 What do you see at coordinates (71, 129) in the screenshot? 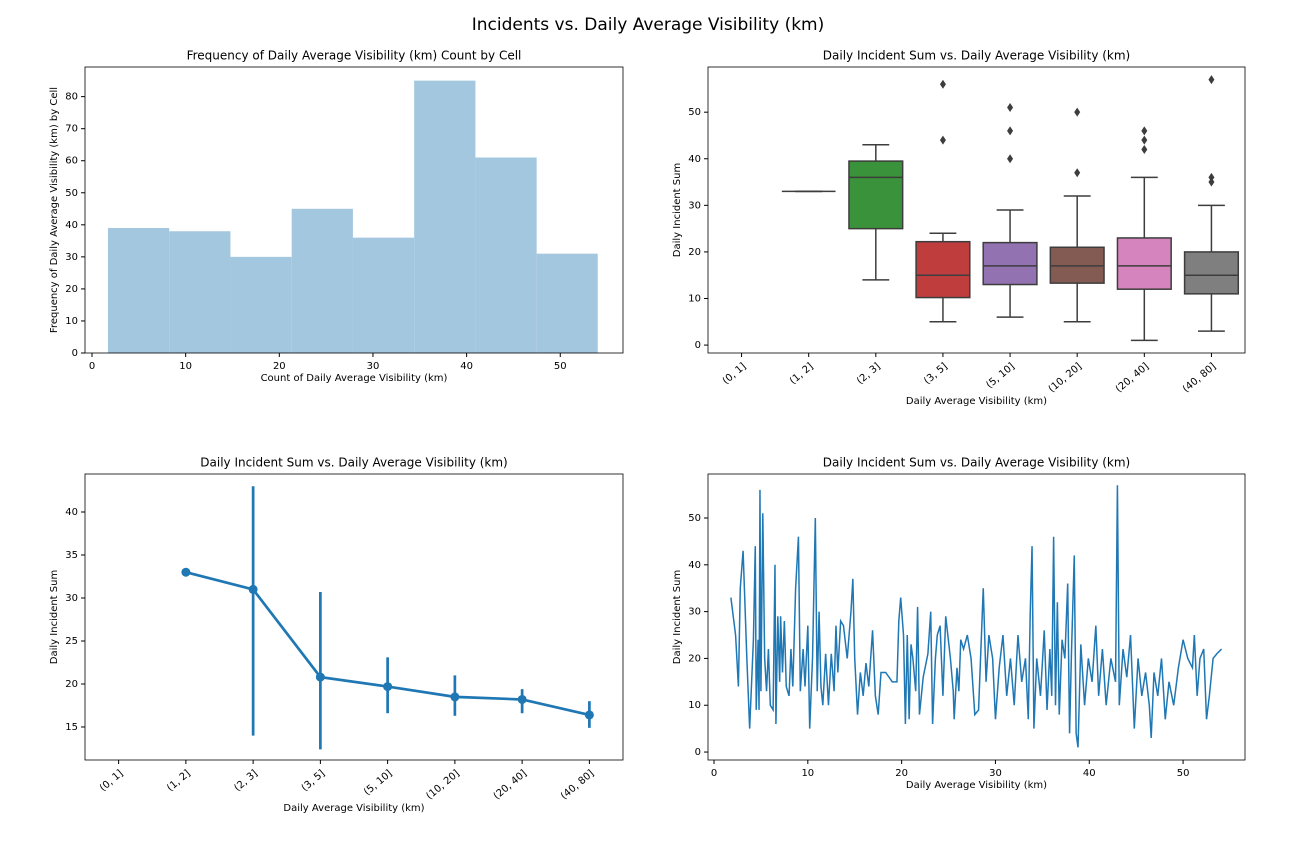
I see `y-tick-label: 70` at bounding box center [71, 129].